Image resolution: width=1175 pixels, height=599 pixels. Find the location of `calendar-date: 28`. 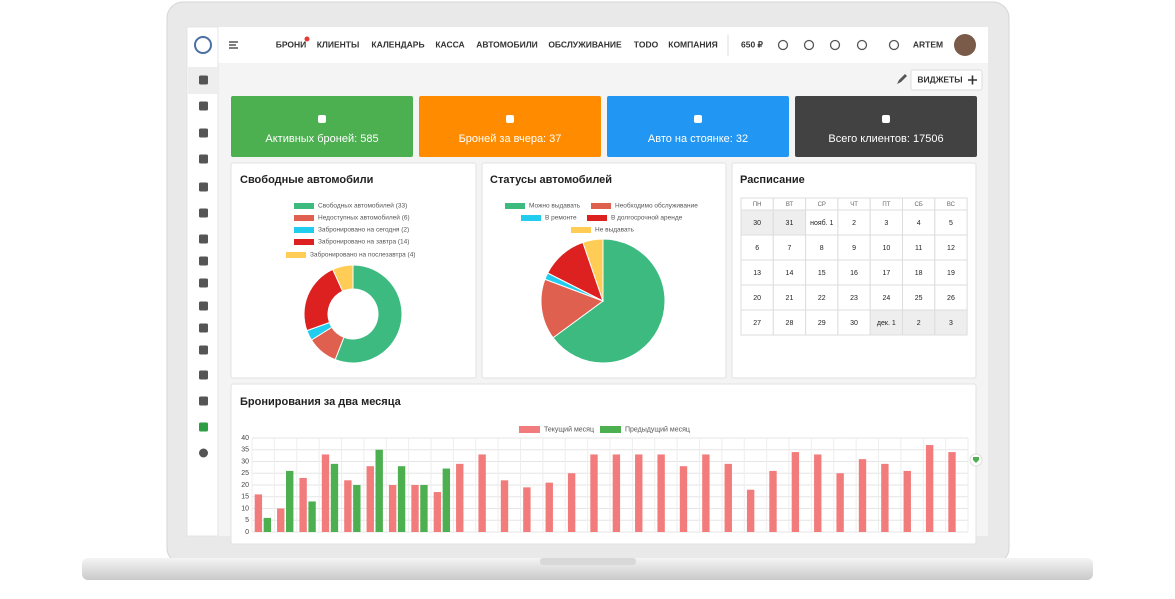

calendar-date: 28 is located at coordinates (790, 323).